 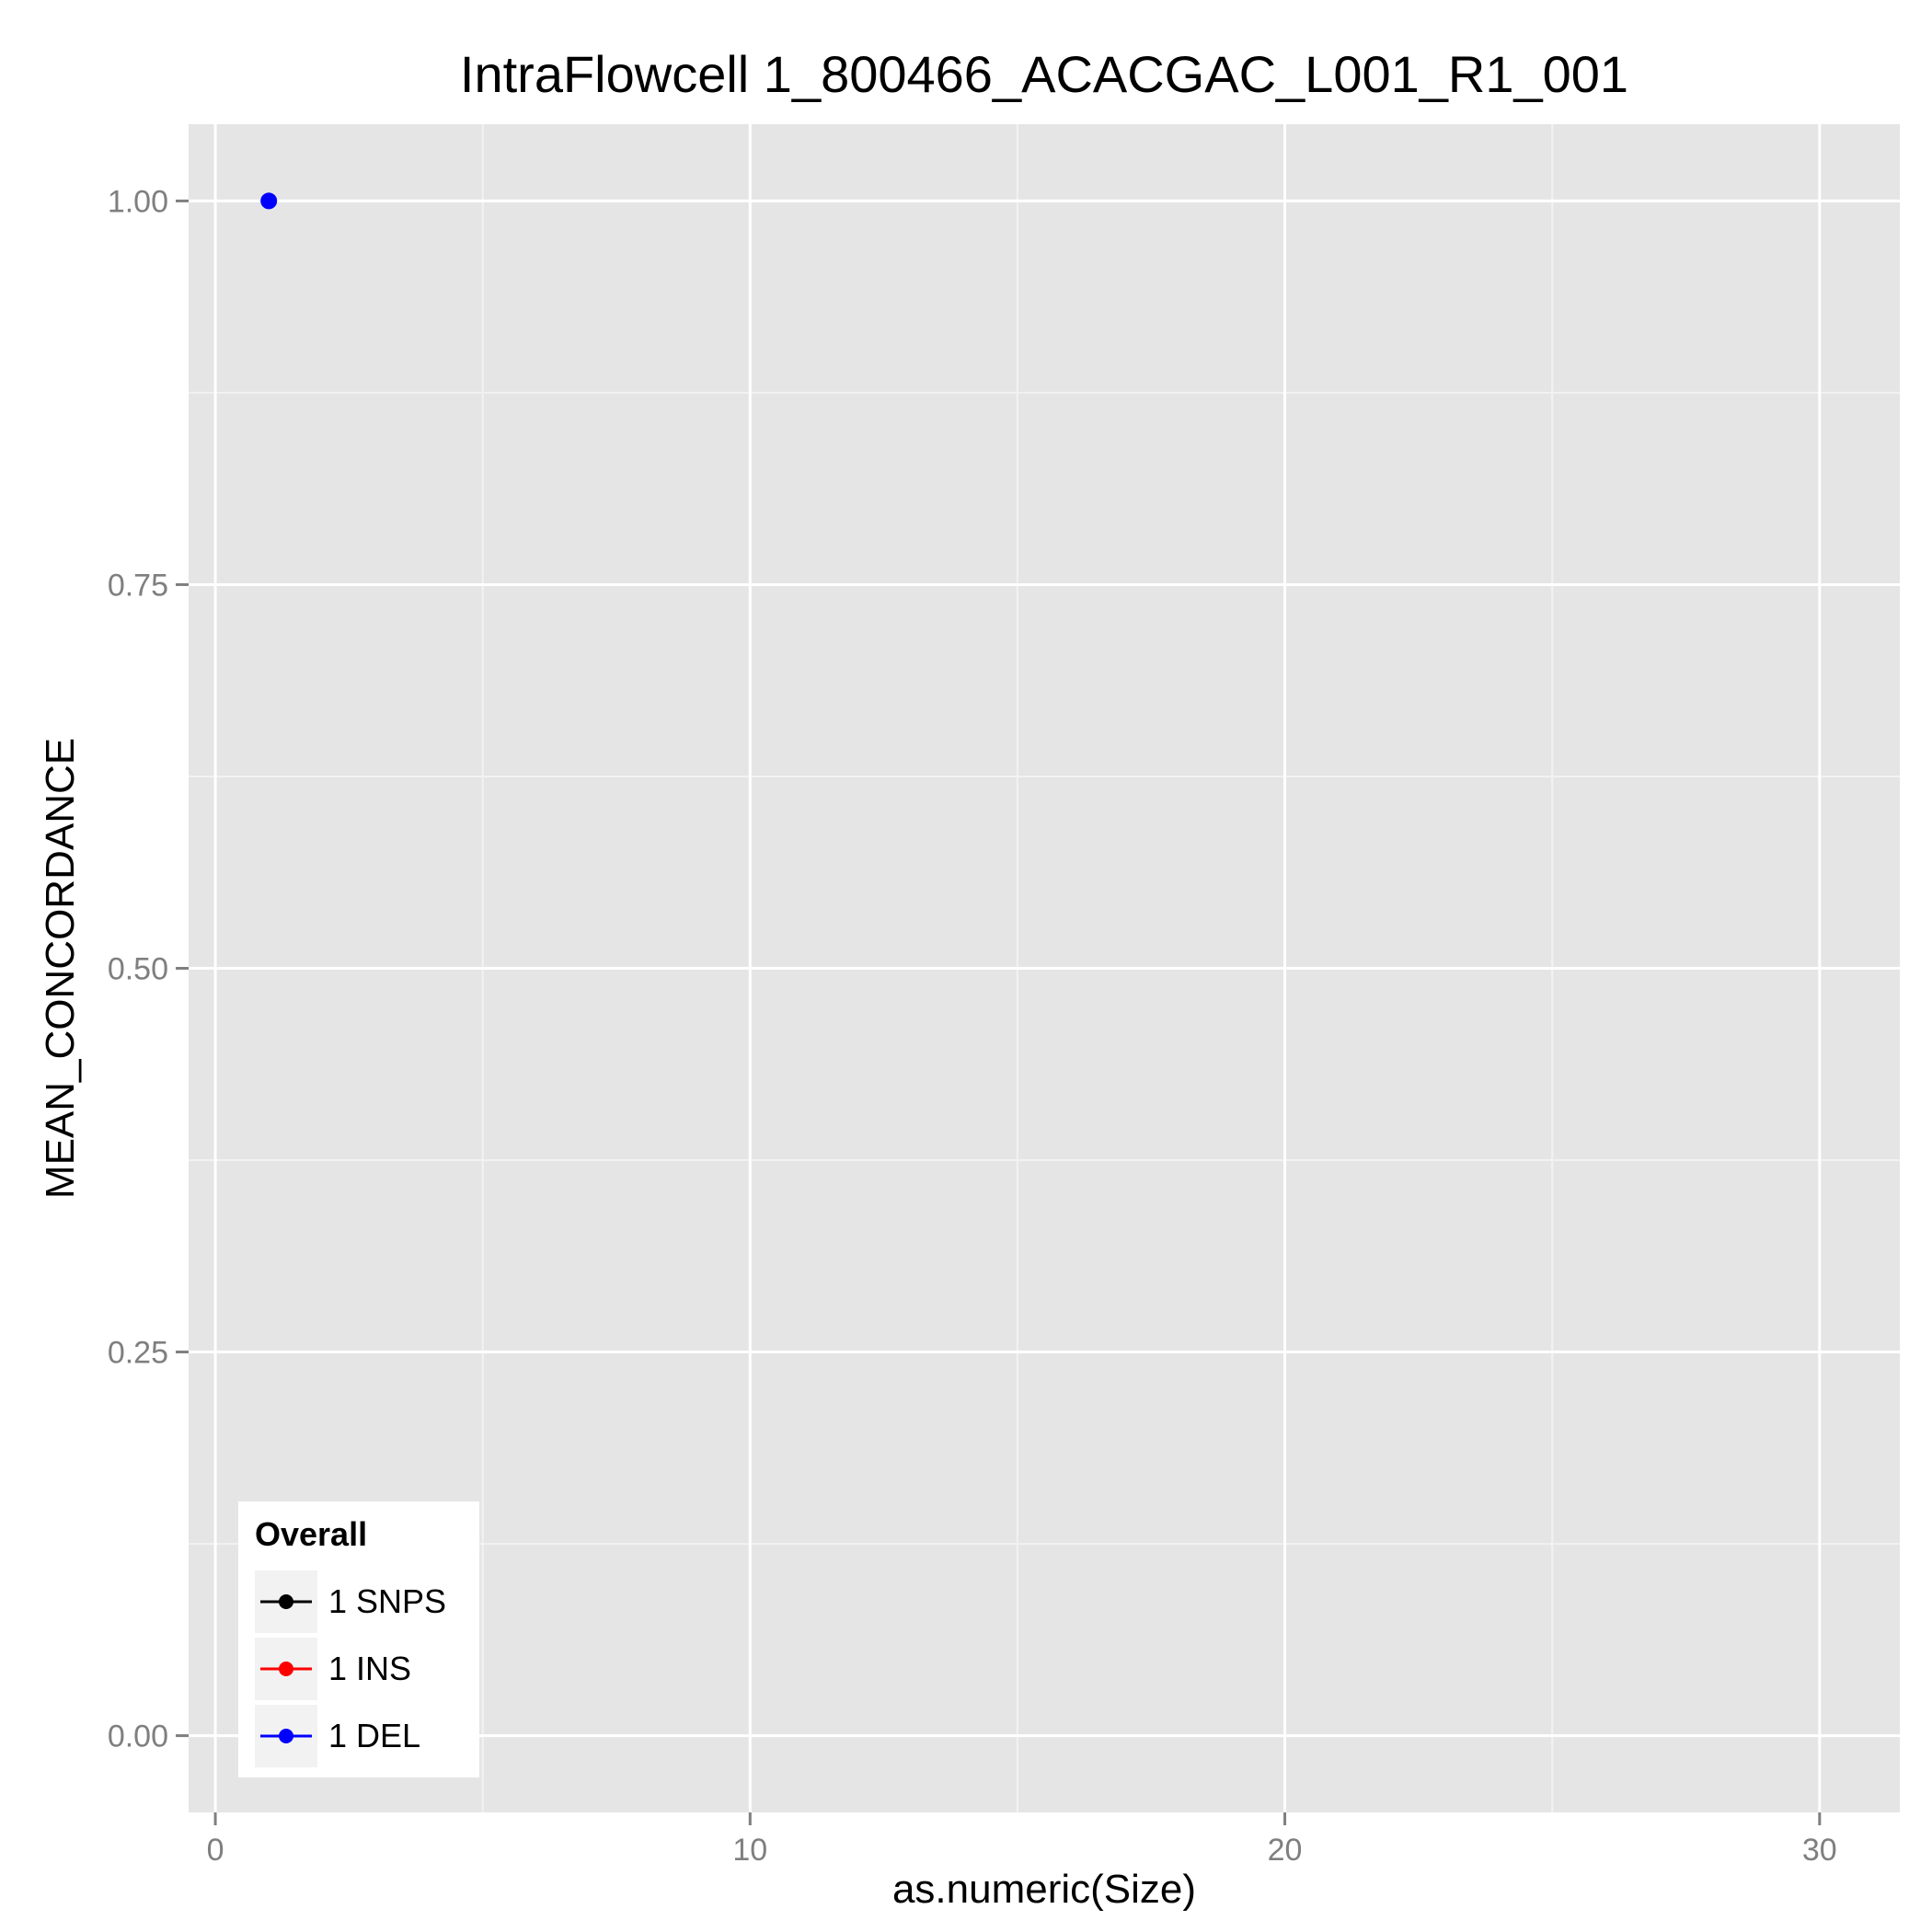 I want to click on y-tick-label: 0.50, so click(x=138, y=970).